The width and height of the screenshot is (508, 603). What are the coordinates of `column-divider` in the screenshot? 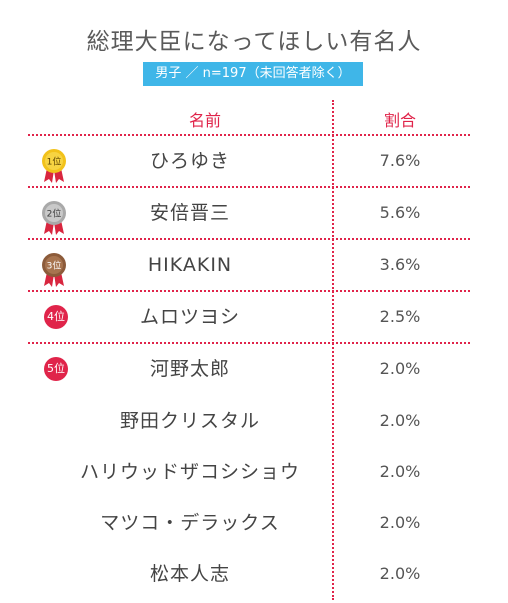 It's located at (333, 350).